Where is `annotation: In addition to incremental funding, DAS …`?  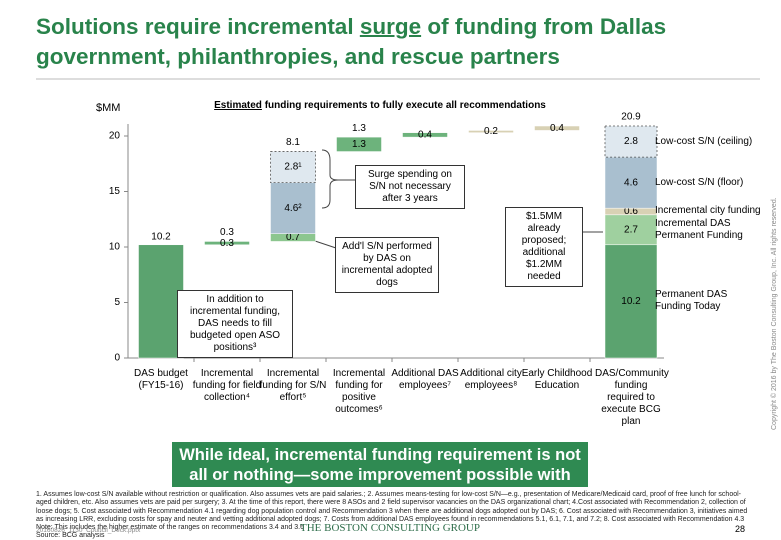 annotation: In addition to incremental funding, DAS … is located at coordinates (235, 324).